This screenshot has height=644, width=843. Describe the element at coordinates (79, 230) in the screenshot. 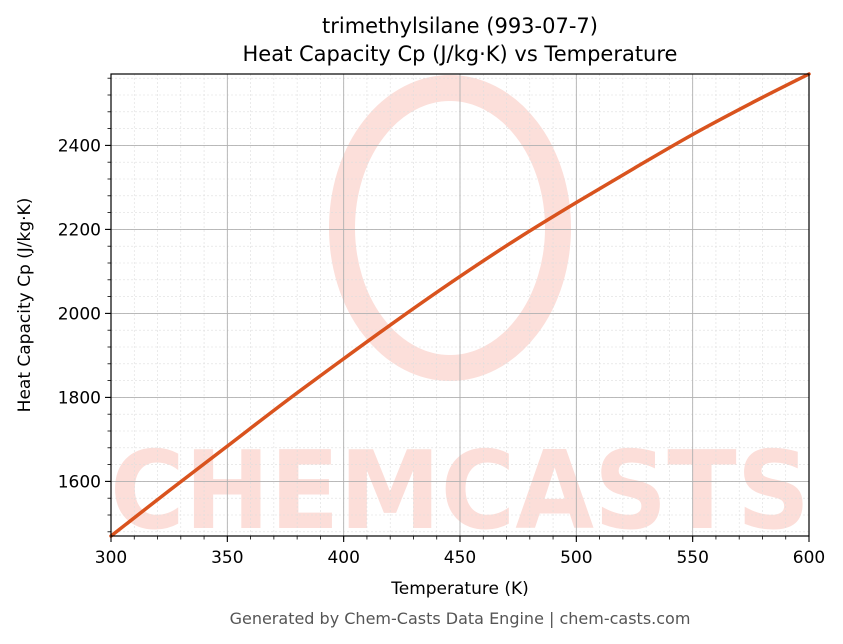

I see `y-tick-label: 2200` at that location.